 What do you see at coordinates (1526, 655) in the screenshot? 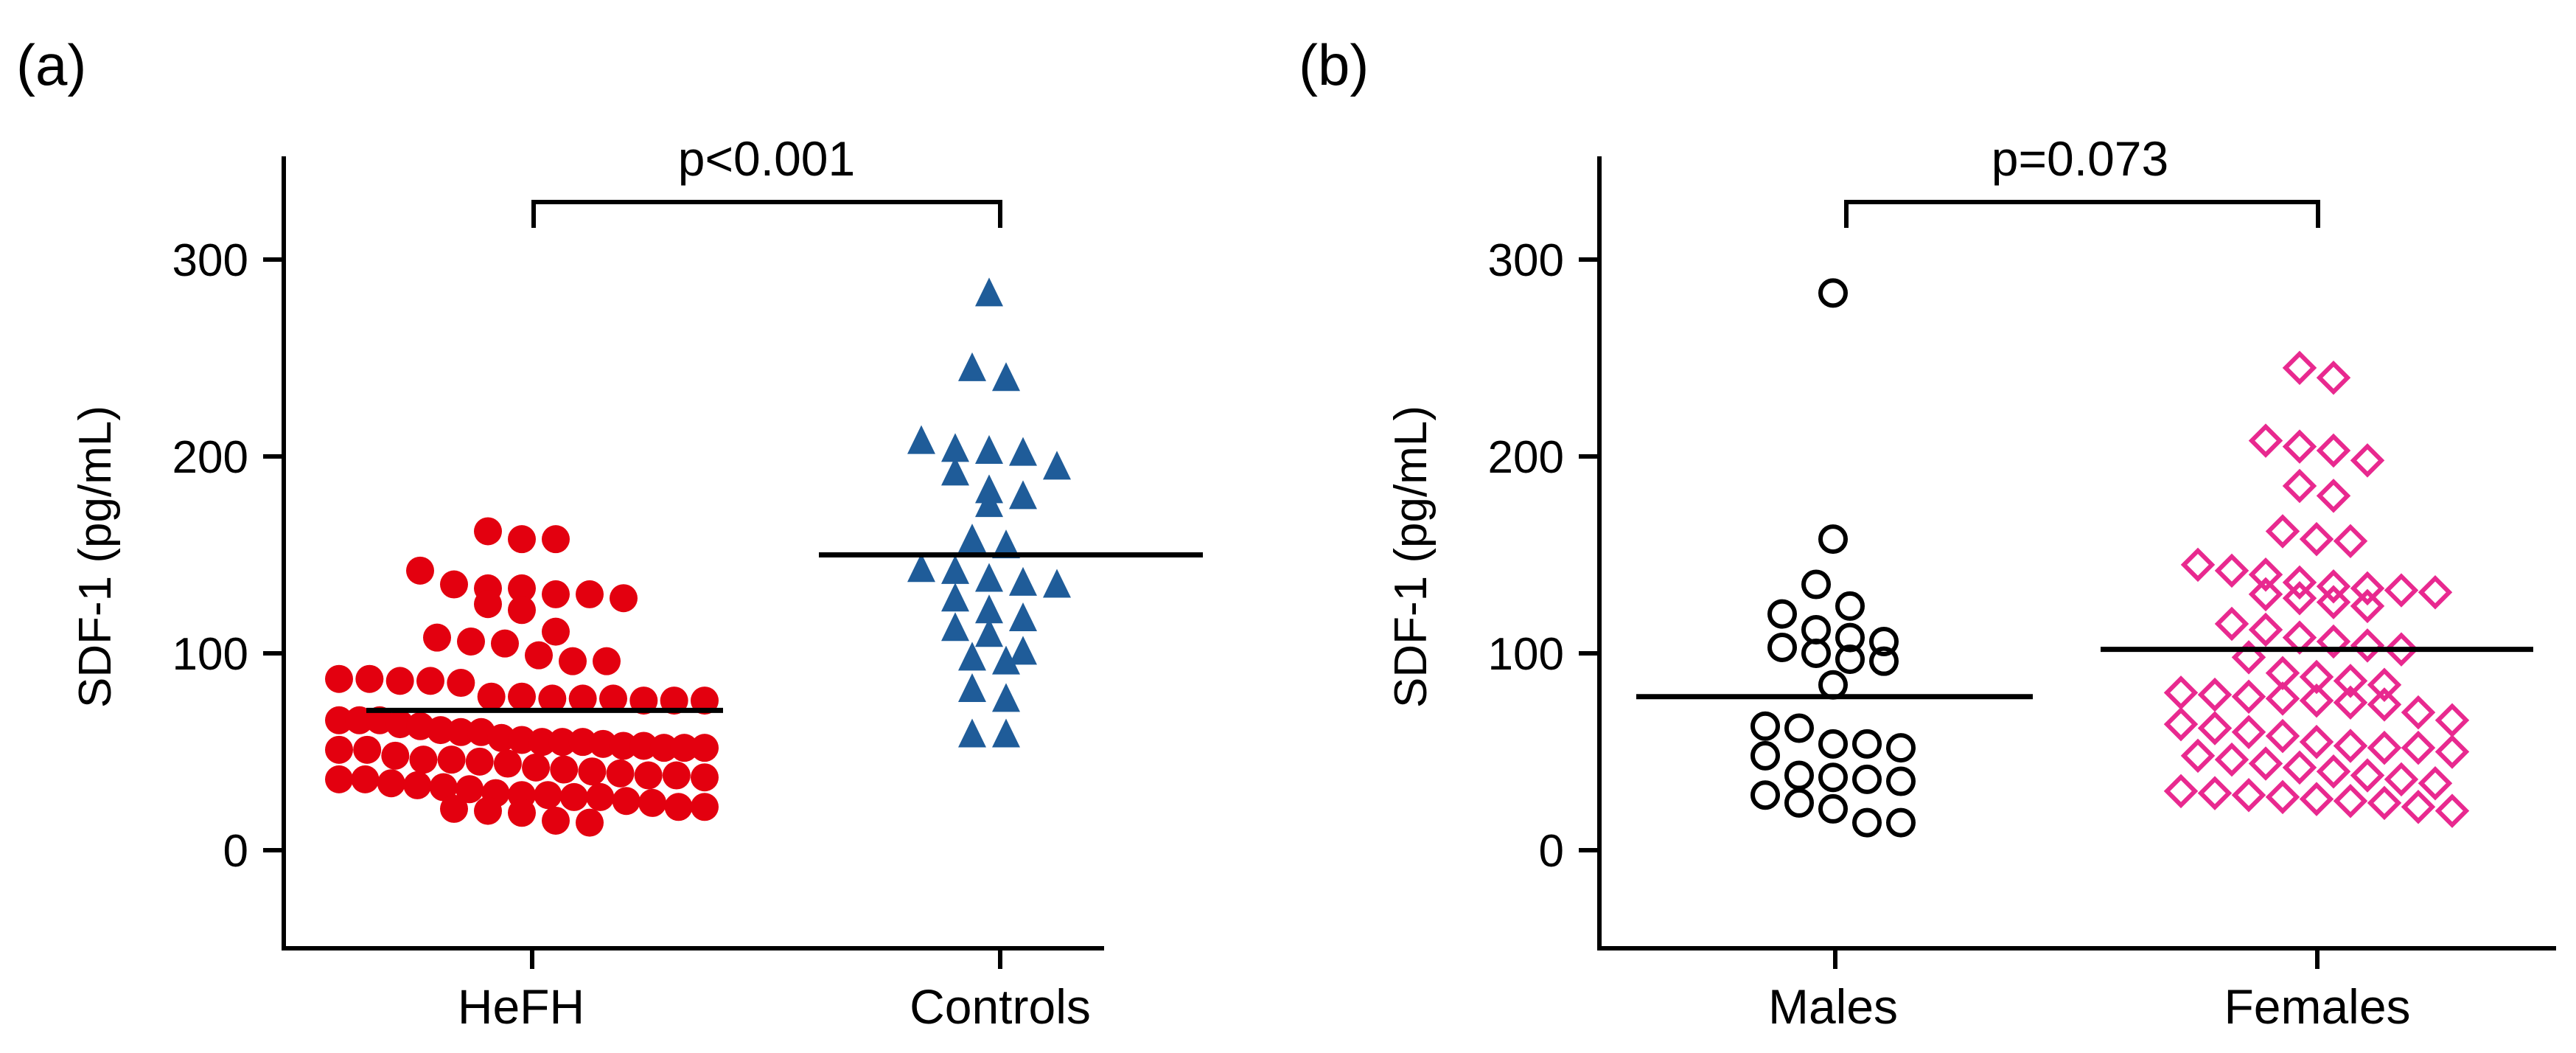
I see `panel-b-y-tick-label: 100` at bounding box center [1526, 655].